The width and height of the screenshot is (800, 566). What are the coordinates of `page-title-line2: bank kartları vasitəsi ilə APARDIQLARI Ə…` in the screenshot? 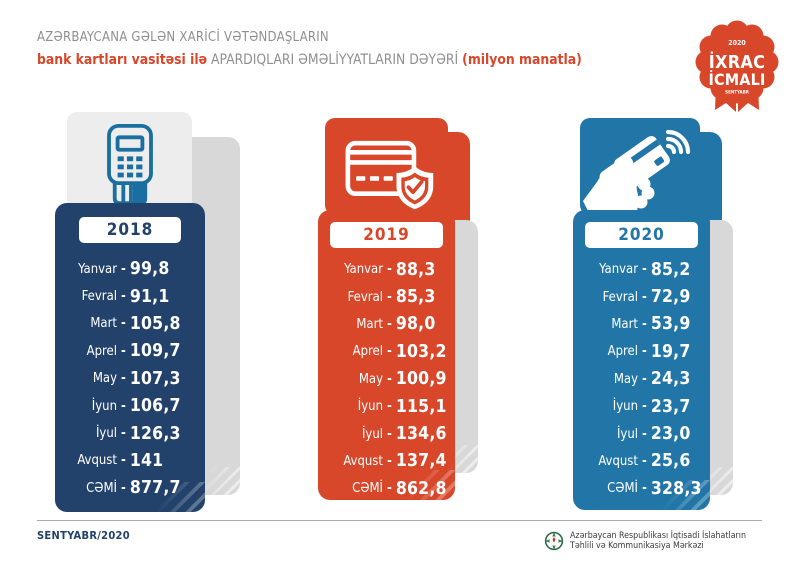 It's located at (309, 60).